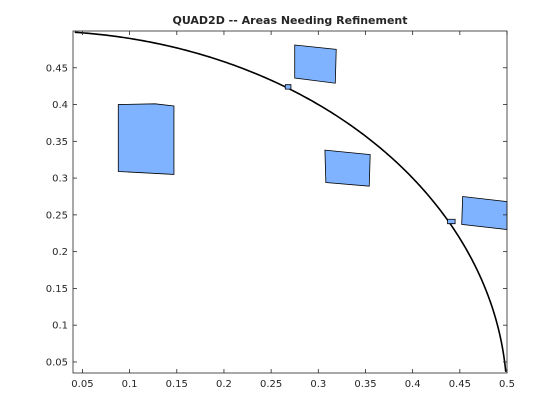 This screenshot has height=420, width=560. What do you see at coordinates (82, 384) in the screenshot?
I see `x-tick-label: 0.05` at bounding box center [82, 384].